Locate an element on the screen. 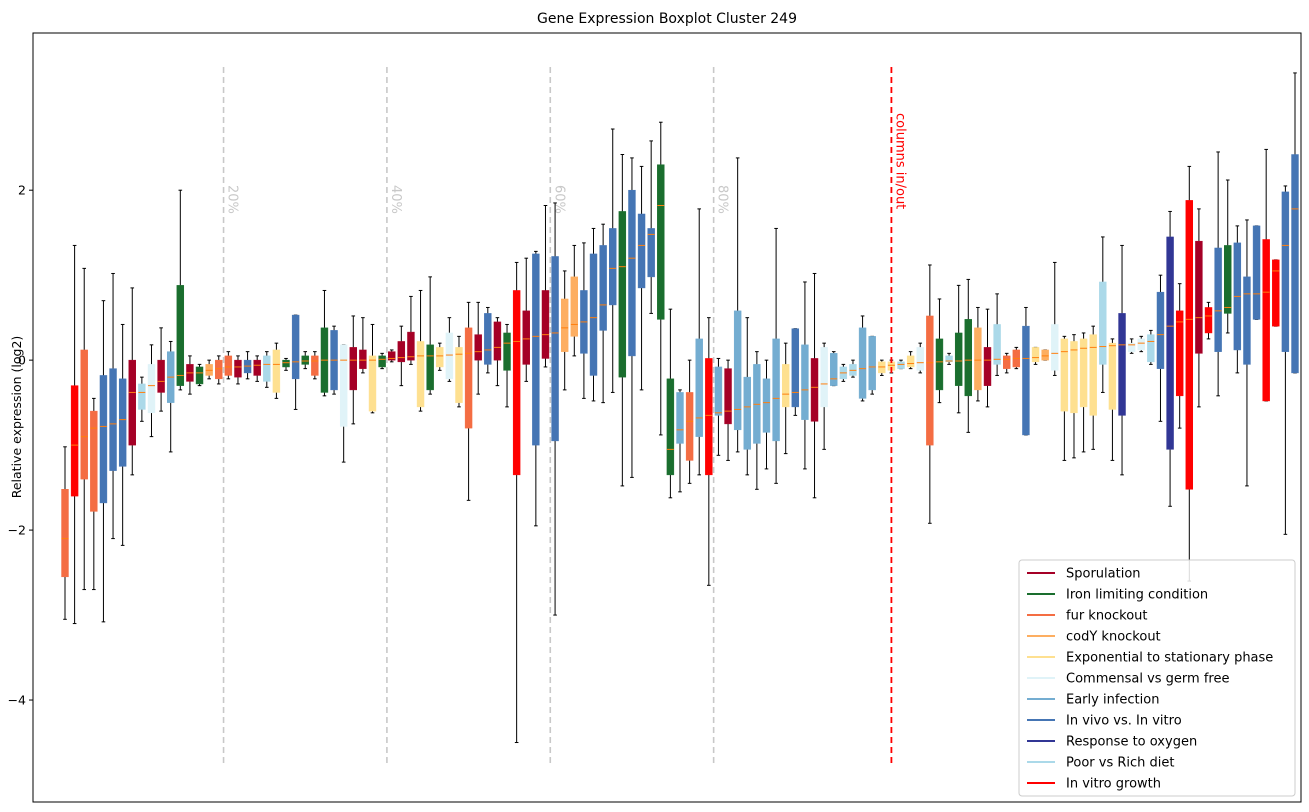  legend-entry: Response to oxygen is located at coordinates (1112, 742).